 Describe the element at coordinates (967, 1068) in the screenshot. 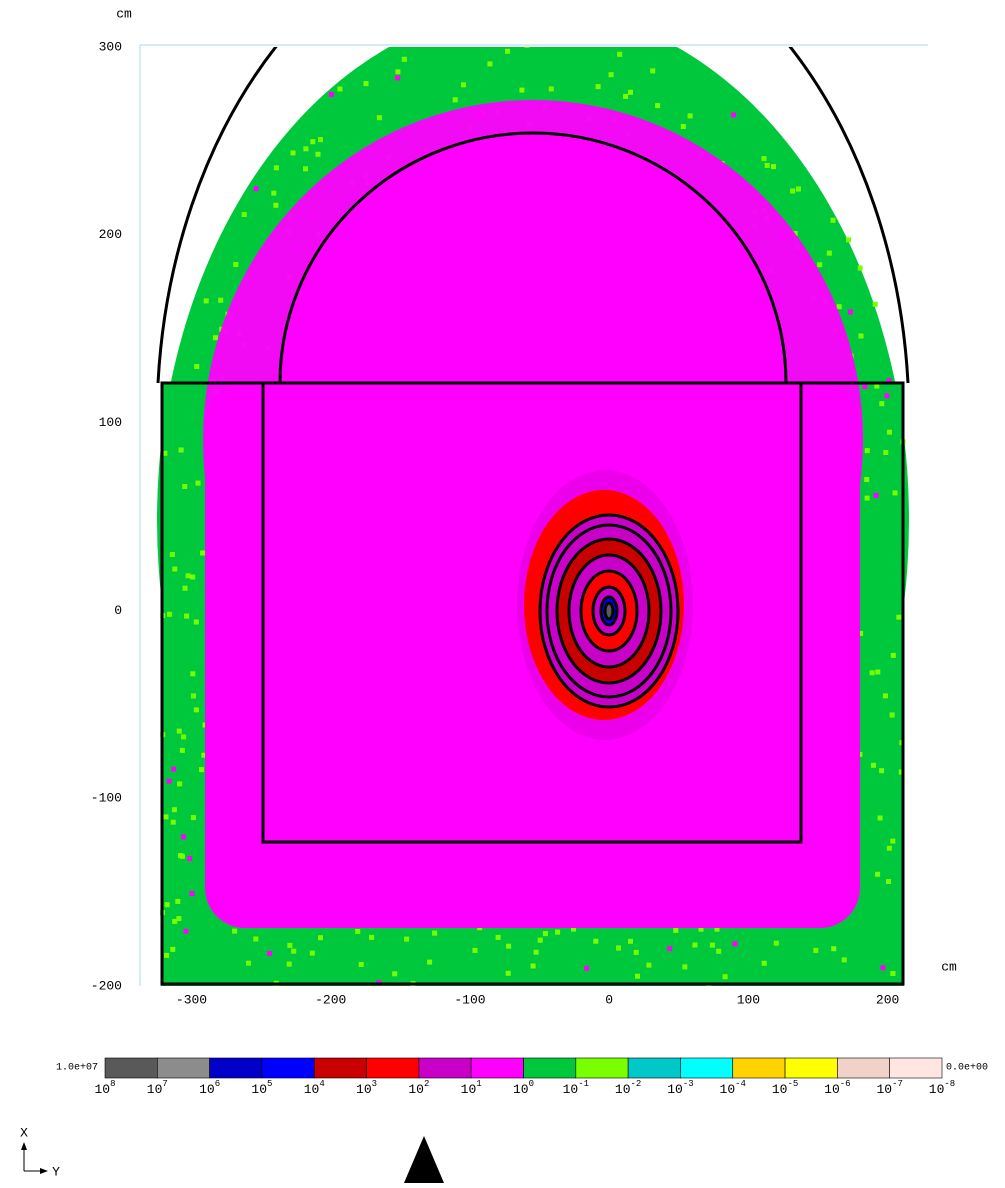

I see `colorbar-min-label: 0.0e+00` at that location.